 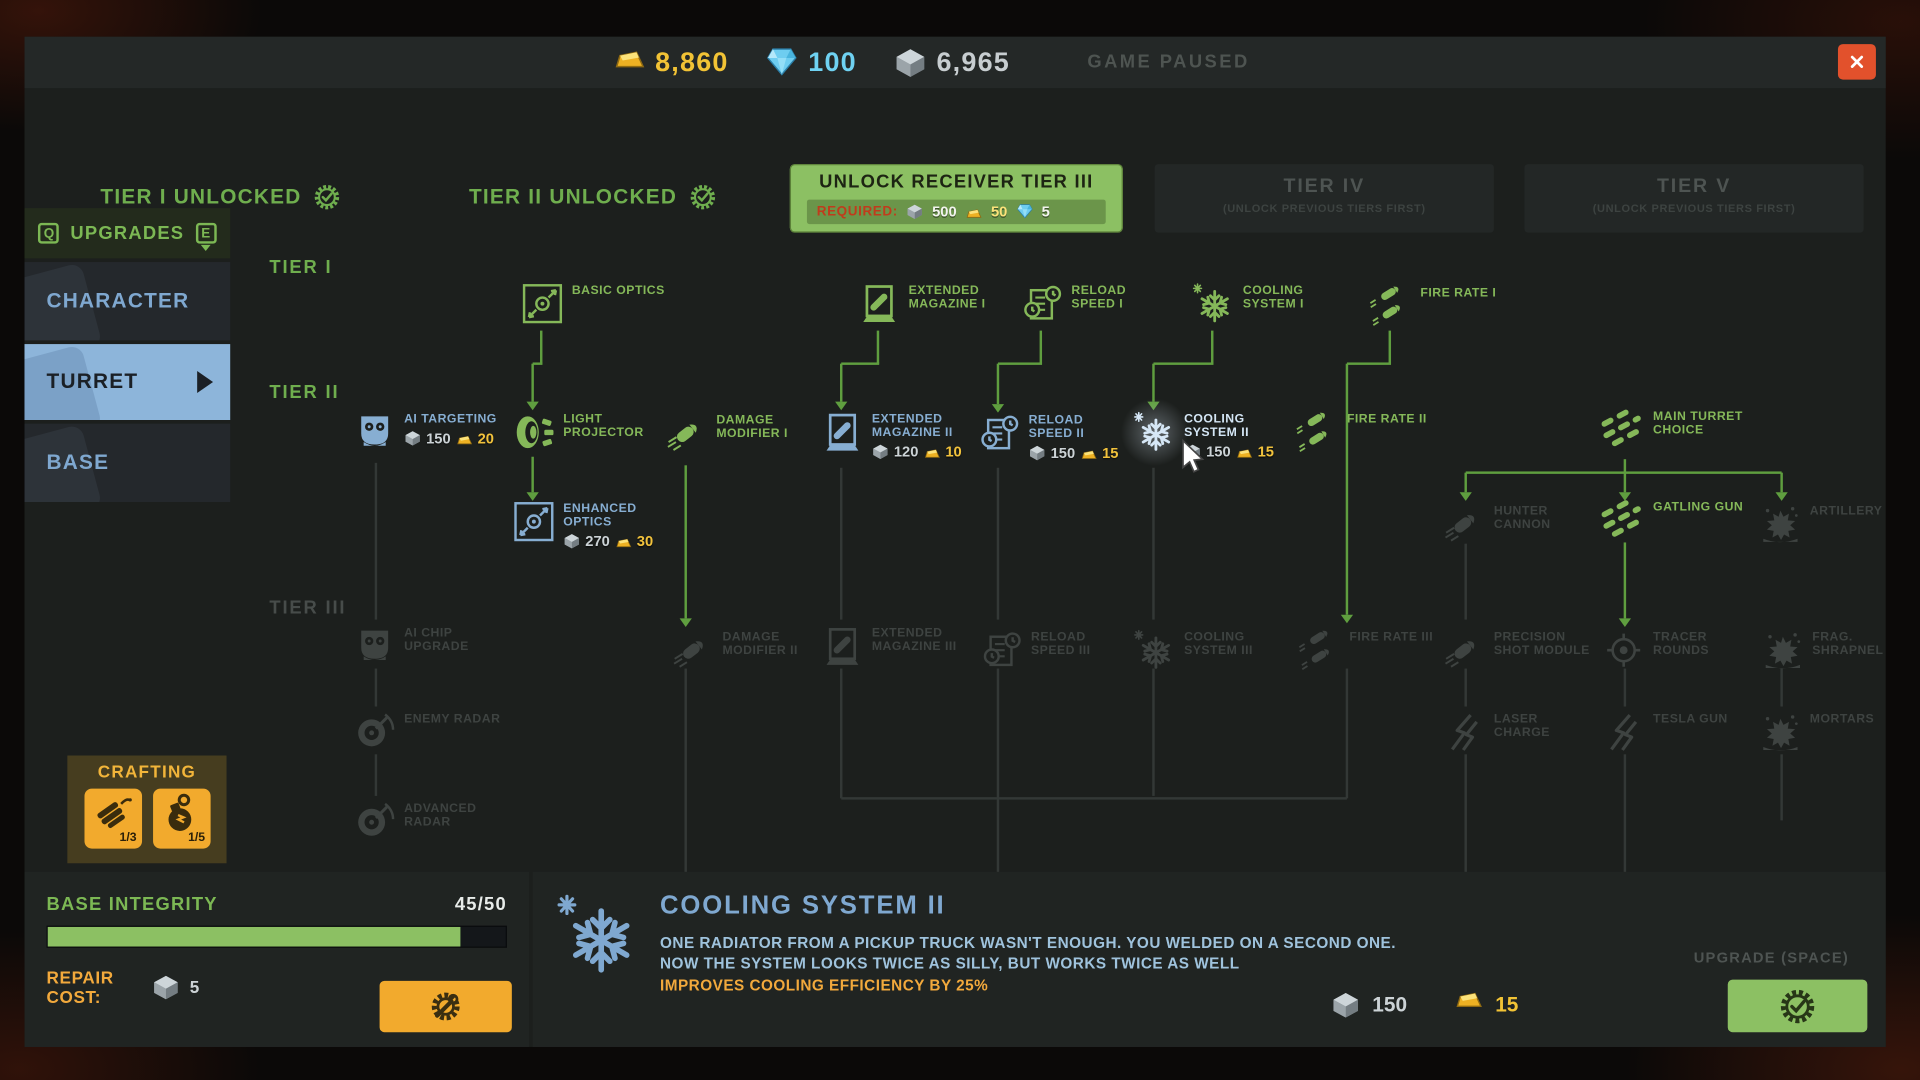 What do you see at coordinates (1324, 187) in the screenshot?
I see `tier4-label: TIER IV` at bounding box center [1324, 187].